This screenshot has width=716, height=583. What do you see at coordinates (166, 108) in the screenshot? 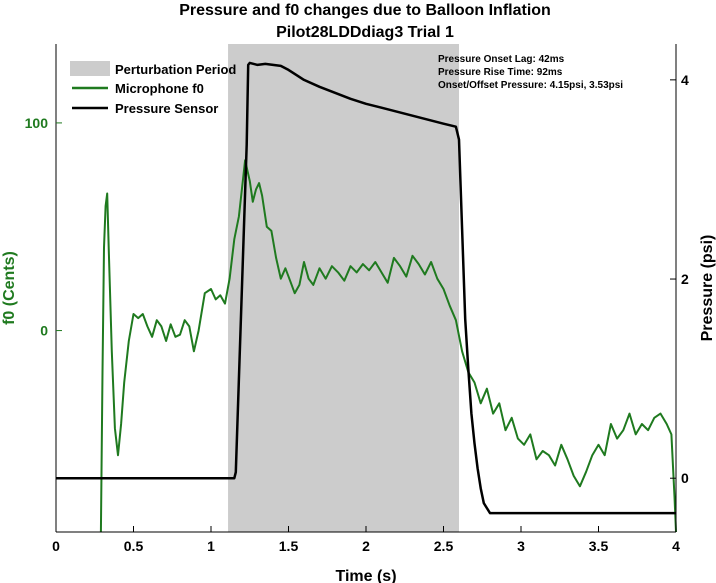
I see `legend-label-pressure: Pressure Sensor` at bounding box center [166, 108].